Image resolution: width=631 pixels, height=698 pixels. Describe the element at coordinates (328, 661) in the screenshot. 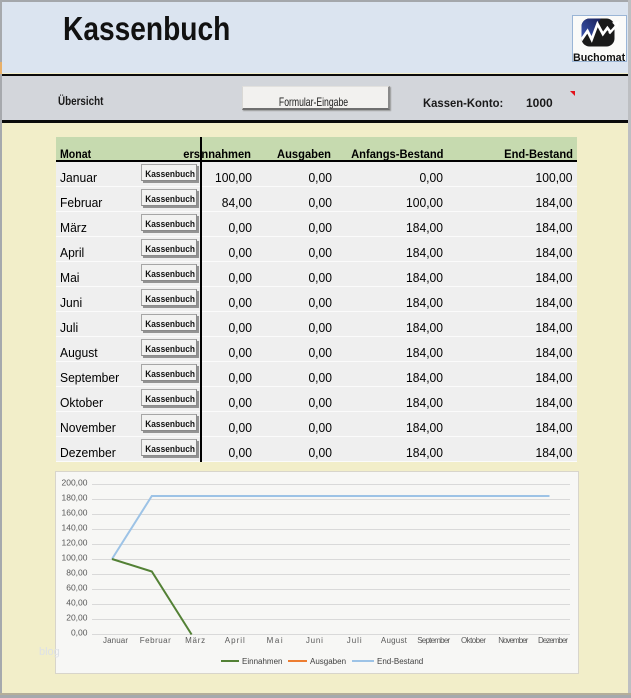

I see `svg-text: Ausgaben` at that location.